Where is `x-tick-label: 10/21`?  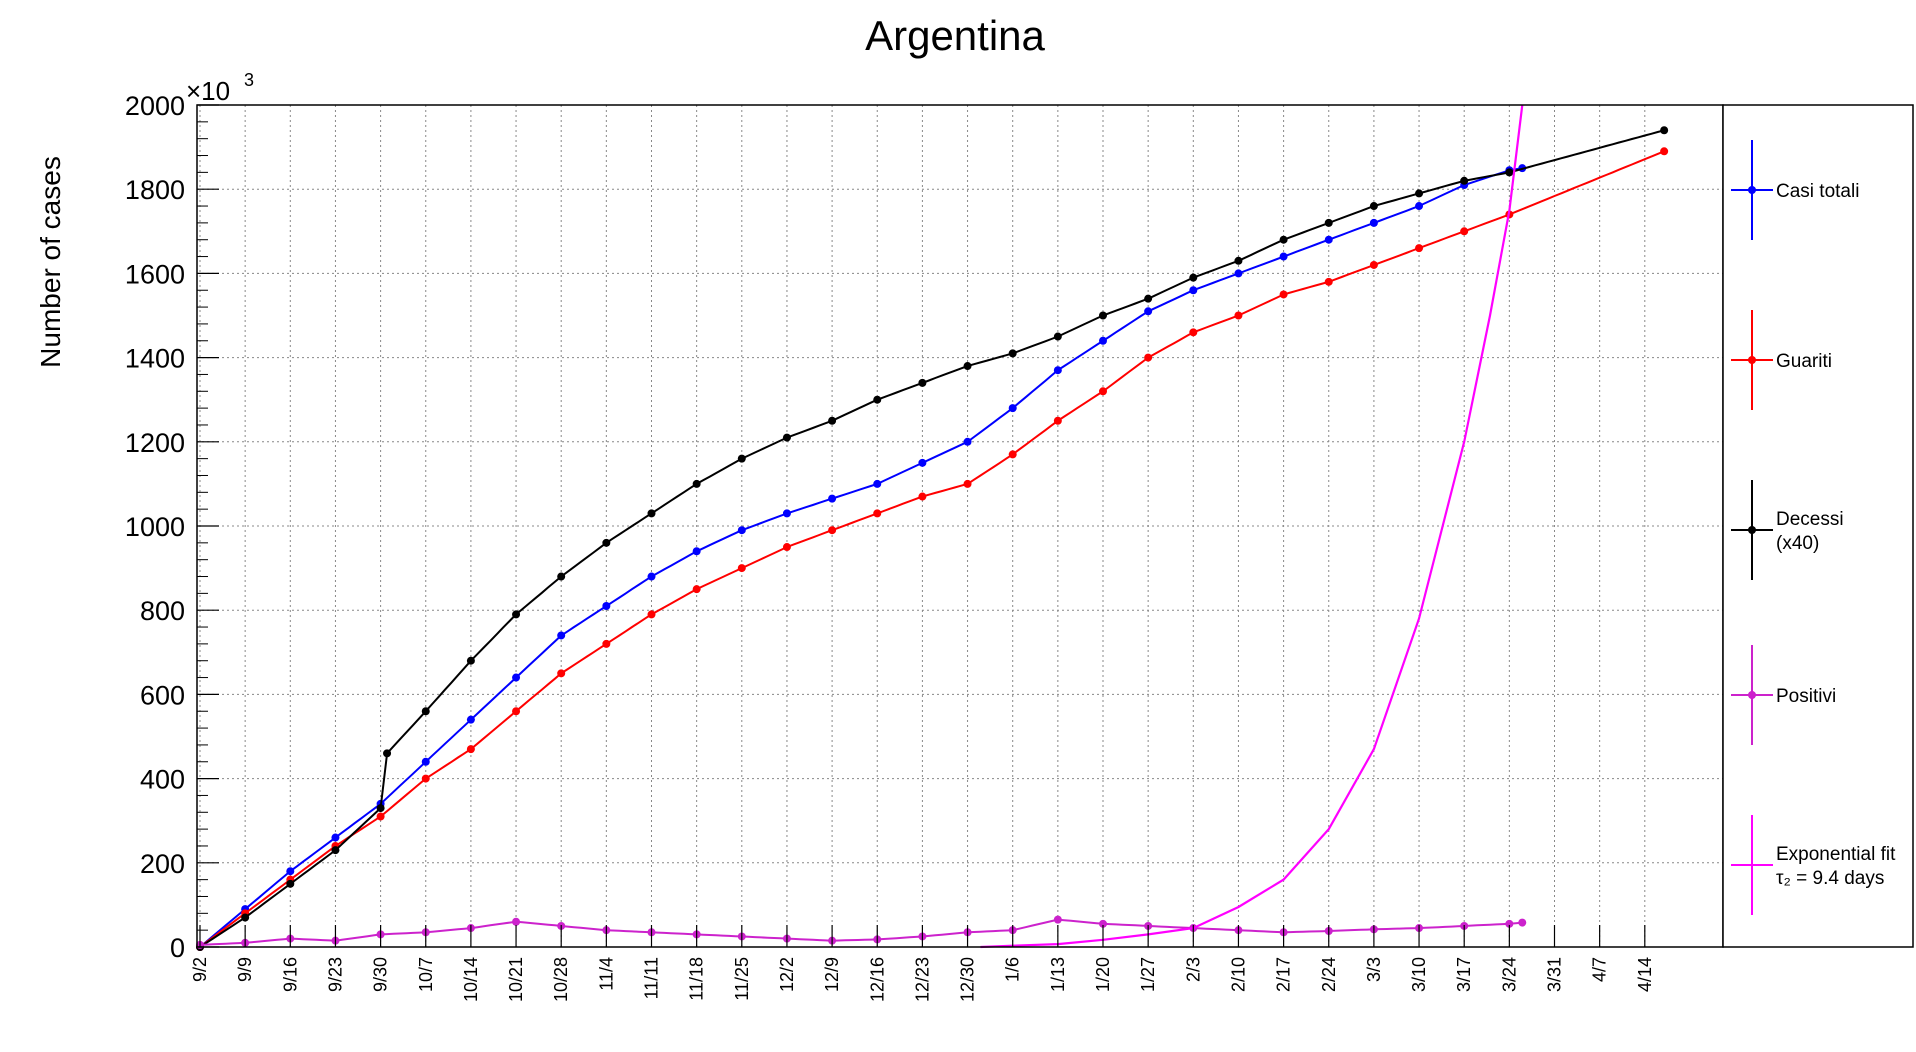 x-tick-label: 10/21 is located at coordinates (516, 979).